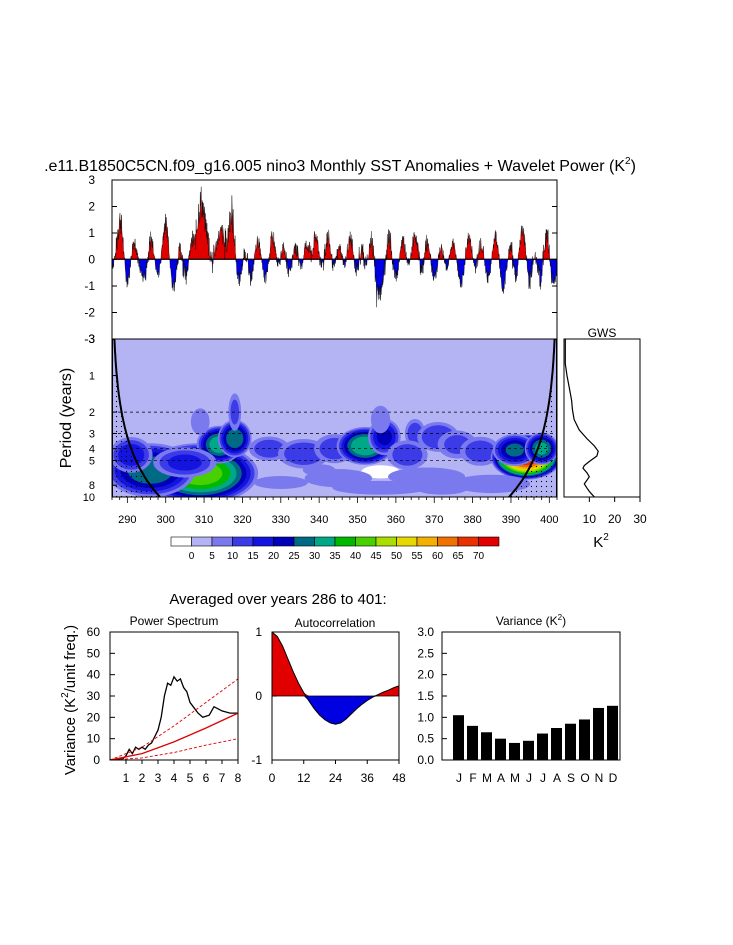  I want to click on x-tick-label: 390, so click(511, 520).